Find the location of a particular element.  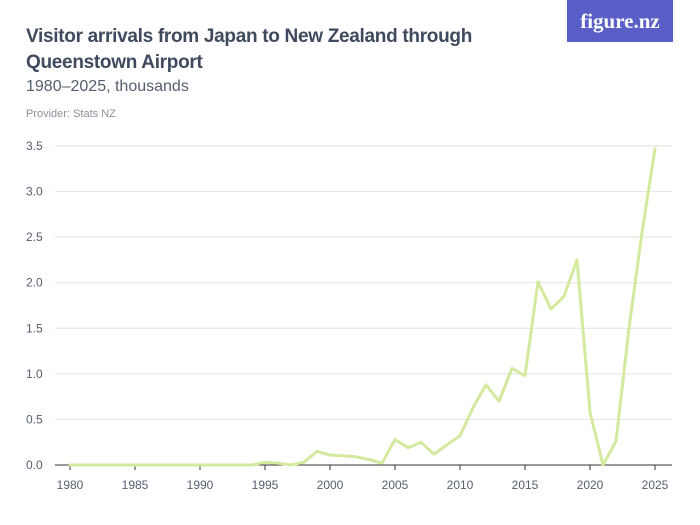

x-tick-label: 1995 is located at coordinates (265, 485).